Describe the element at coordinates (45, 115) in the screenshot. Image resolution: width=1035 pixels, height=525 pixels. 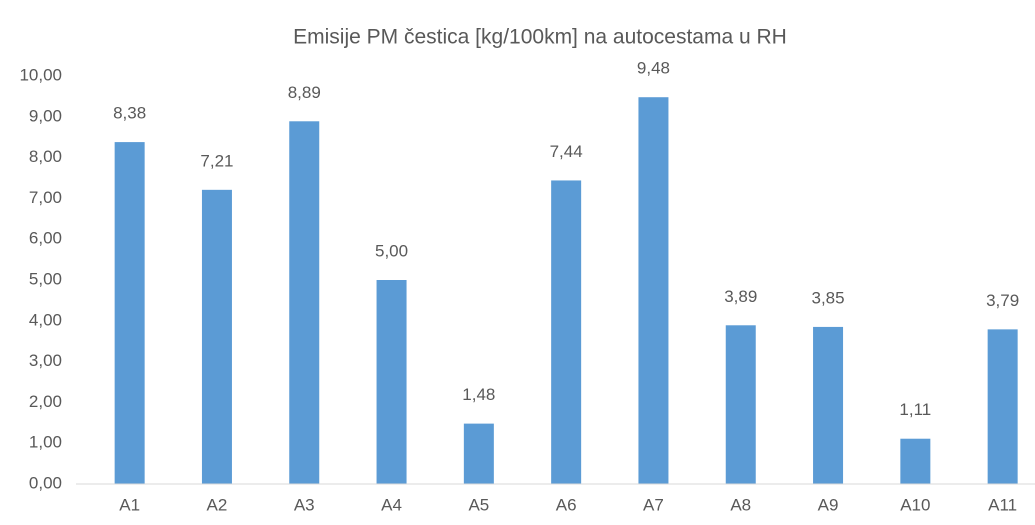
I see `y-tick-label: 9,00` at that location.